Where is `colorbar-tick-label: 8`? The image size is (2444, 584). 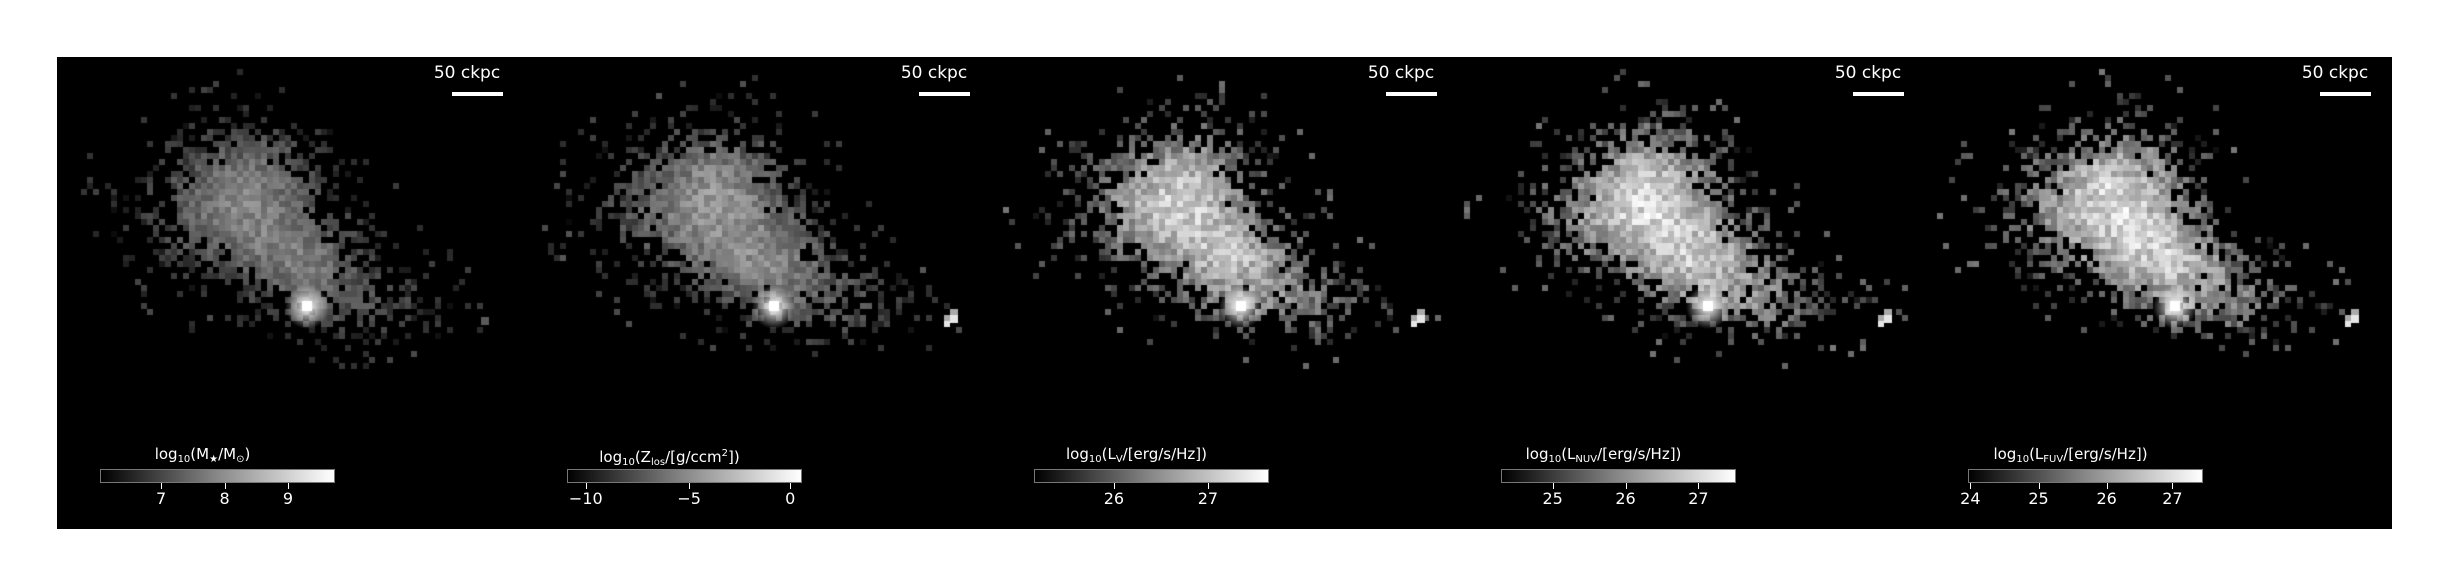
colorbar-tick-label: 8 is located at coordinates (224, 498).